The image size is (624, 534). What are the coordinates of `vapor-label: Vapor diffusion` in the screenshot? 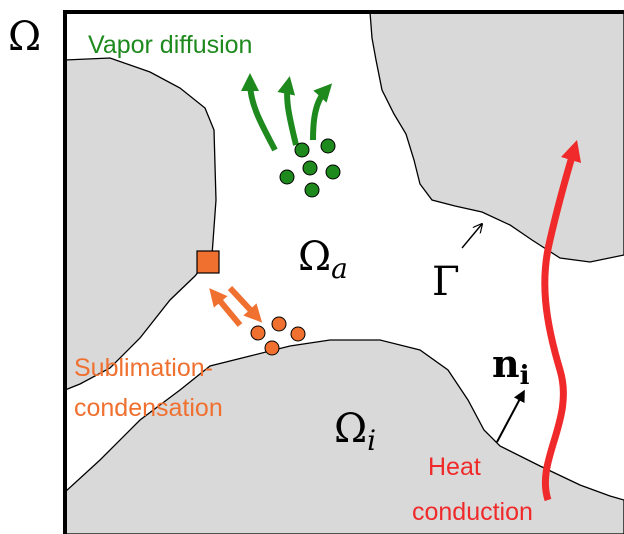 It's located at (170, 45).